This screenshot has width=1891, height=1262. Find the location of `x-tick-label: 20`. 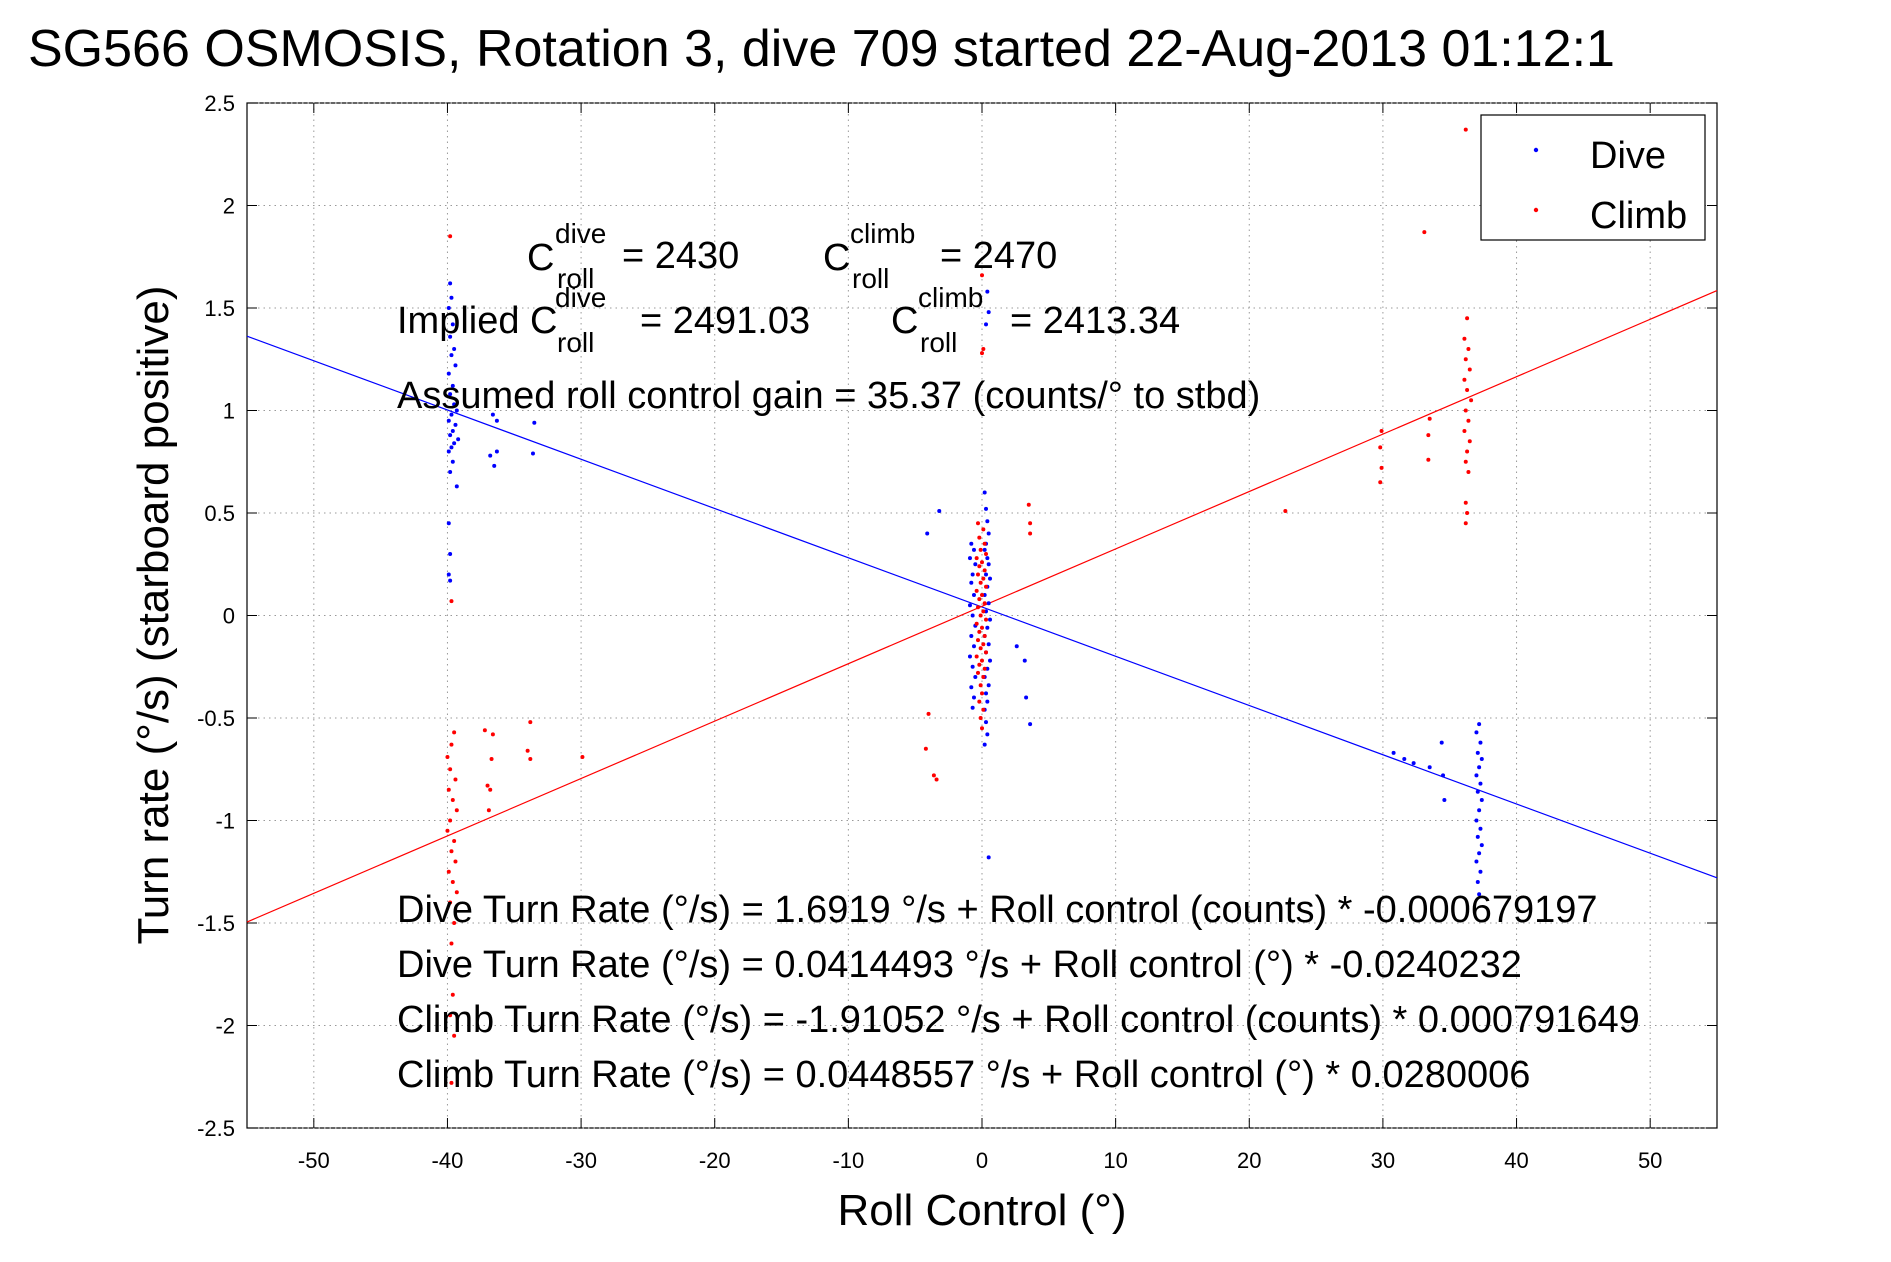

x-tick-label: 20 is located at coordinates (1249, 1160).